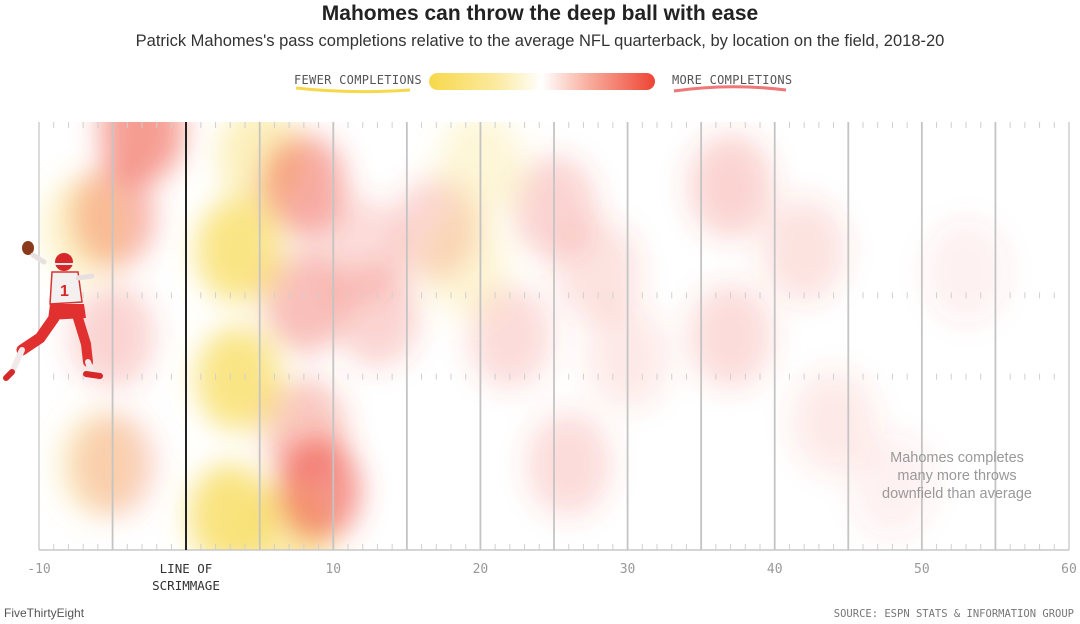  Describe the element at coordinates (732, 80) in the screenshot. I see `legend-more-label: MORE COMPLETIONS` at that location.